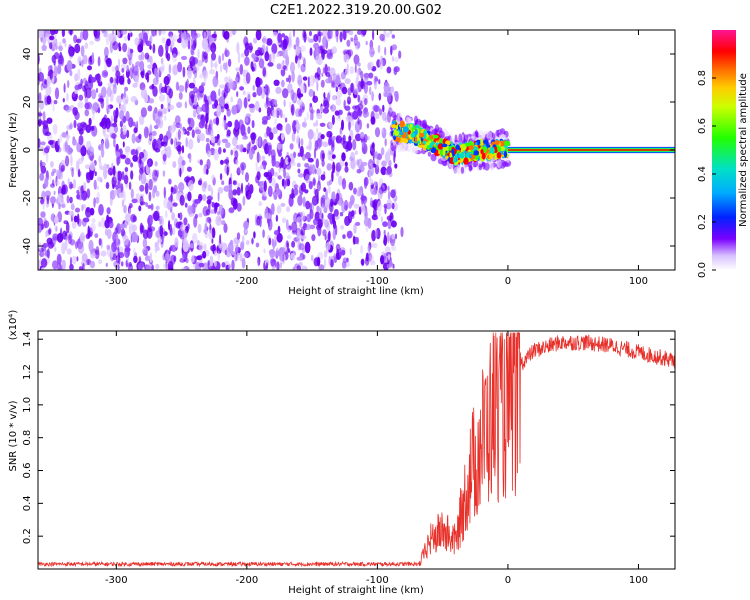  What do you see at coordinates (479, 147) in the screenshot?
I see `signal-core` at bounding box center [479, 147].